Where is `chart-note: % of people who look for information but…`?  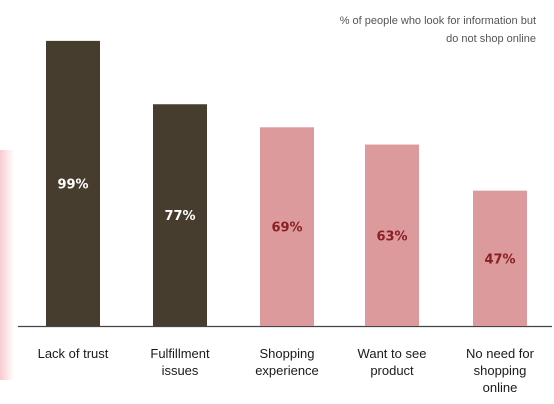
chart-note: % of people who look for information but… is located at coordinates (437, 30).